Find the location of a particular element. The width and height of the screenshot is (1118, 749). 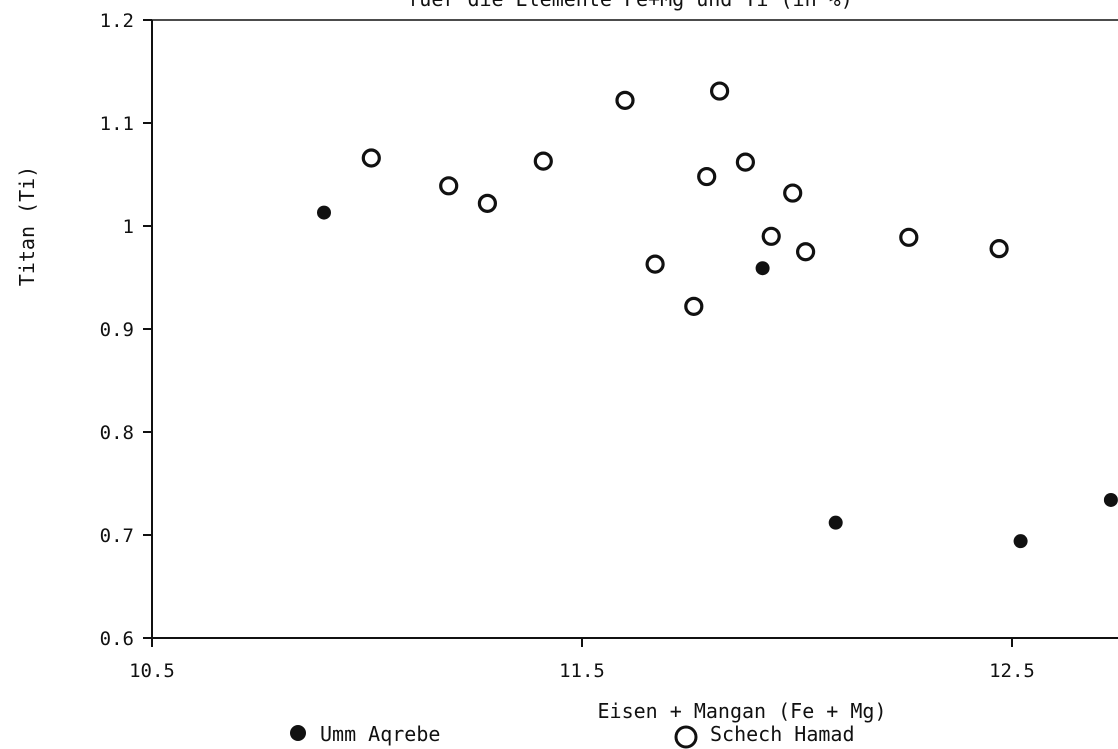

y-tick-label: 0.6 is located at coordinates (117, 639).